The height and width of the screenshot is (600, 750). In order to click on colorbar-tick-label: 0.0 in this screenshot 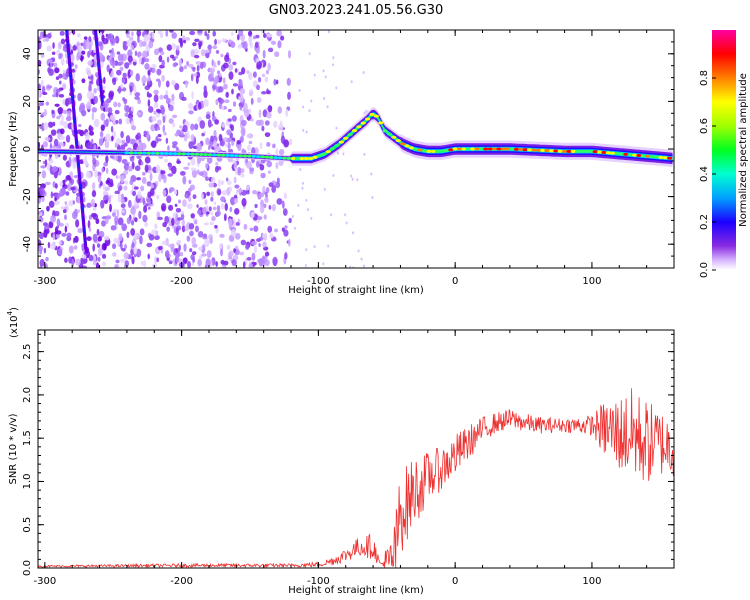, I will do `click(704, 270)`.